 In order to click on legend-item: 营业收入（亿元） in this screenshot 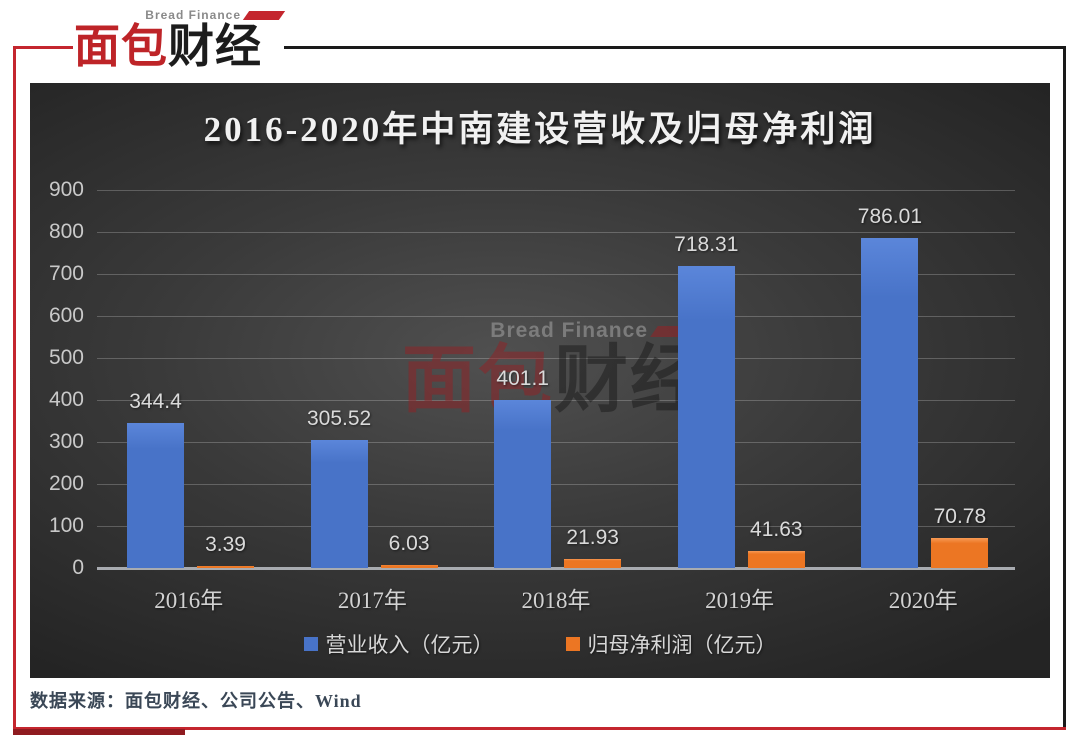, I will do `click(398, 644)`.